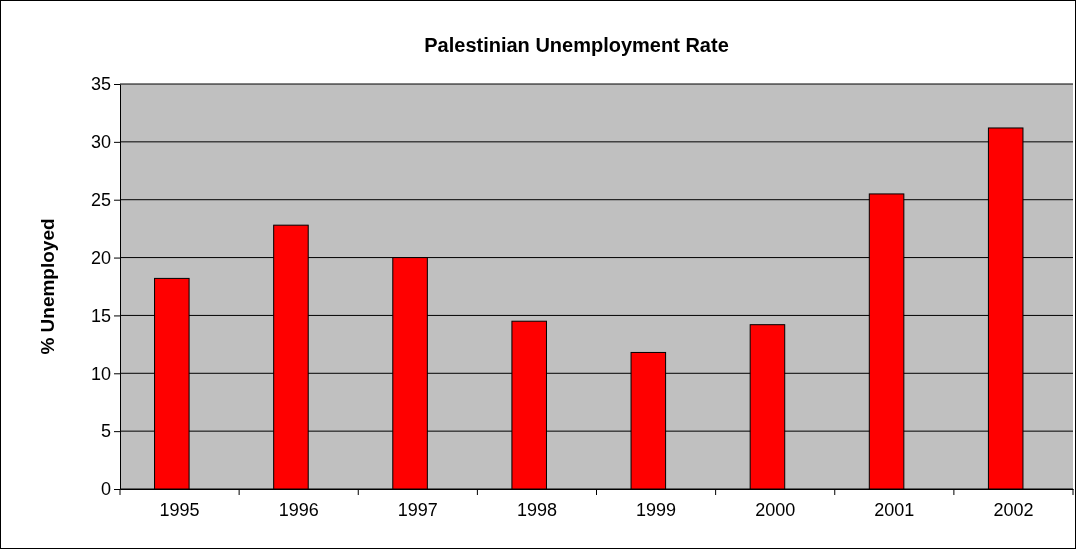  What do you see at coordinates (105, 489) in the screenshot?
I see `y-tick-label: 0` at bounding box center [105, 489].